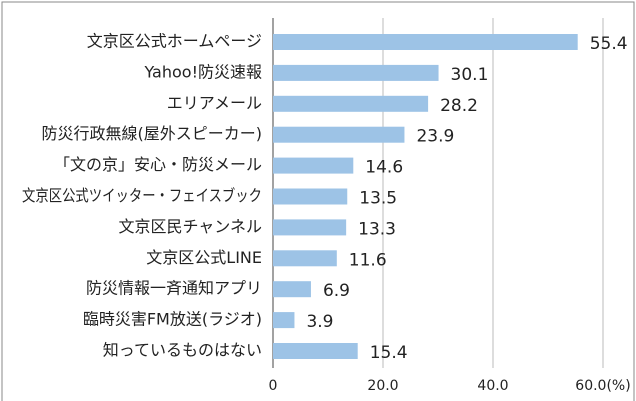 The image size is (636, 401). I want to click on value-label: 13.5, so click(378, 199).